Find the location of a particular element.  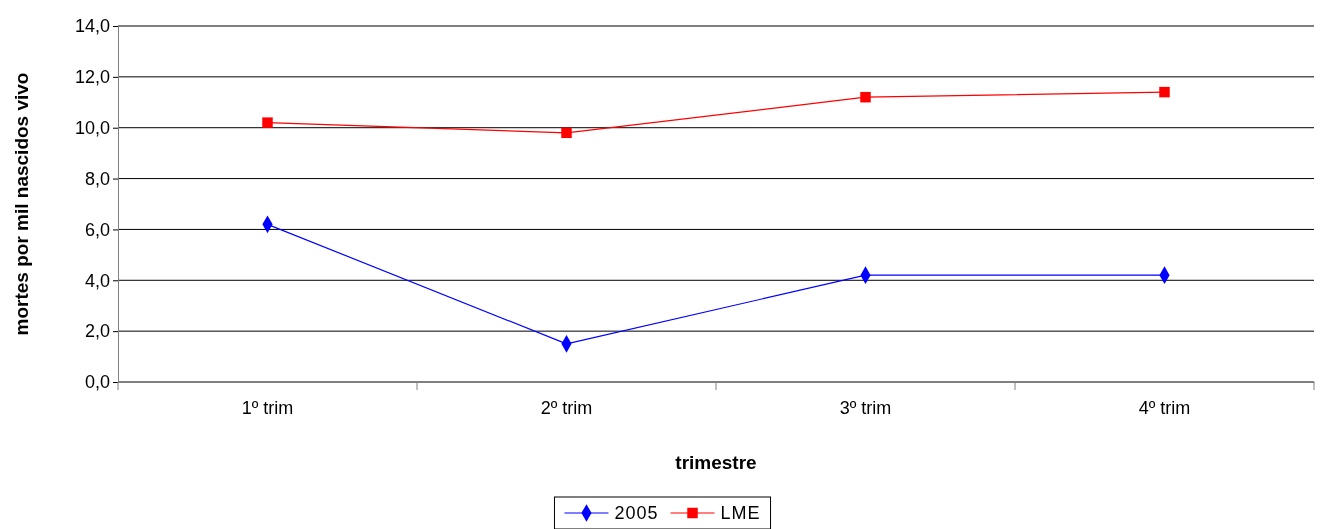

x-tick-label: 3º trim is located at coordinates (865, 407).